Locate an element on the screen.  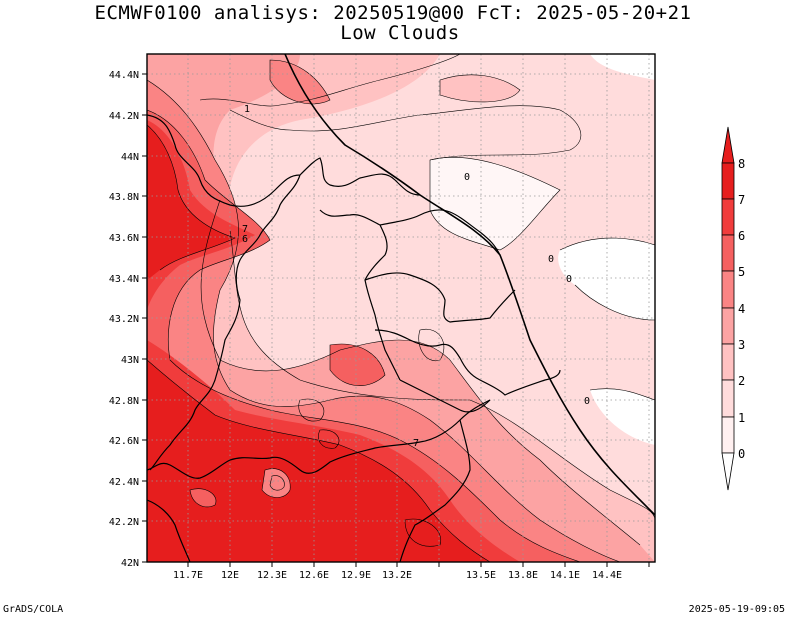
field-level-6-center is located at coordinates (357, 365).